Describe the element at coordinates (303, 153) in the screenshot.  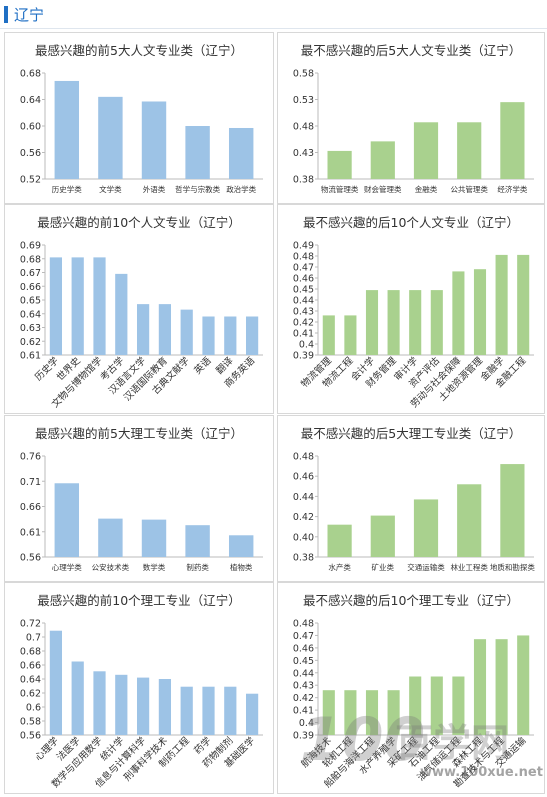
I see `y-tick-label: 0.43` at that location.